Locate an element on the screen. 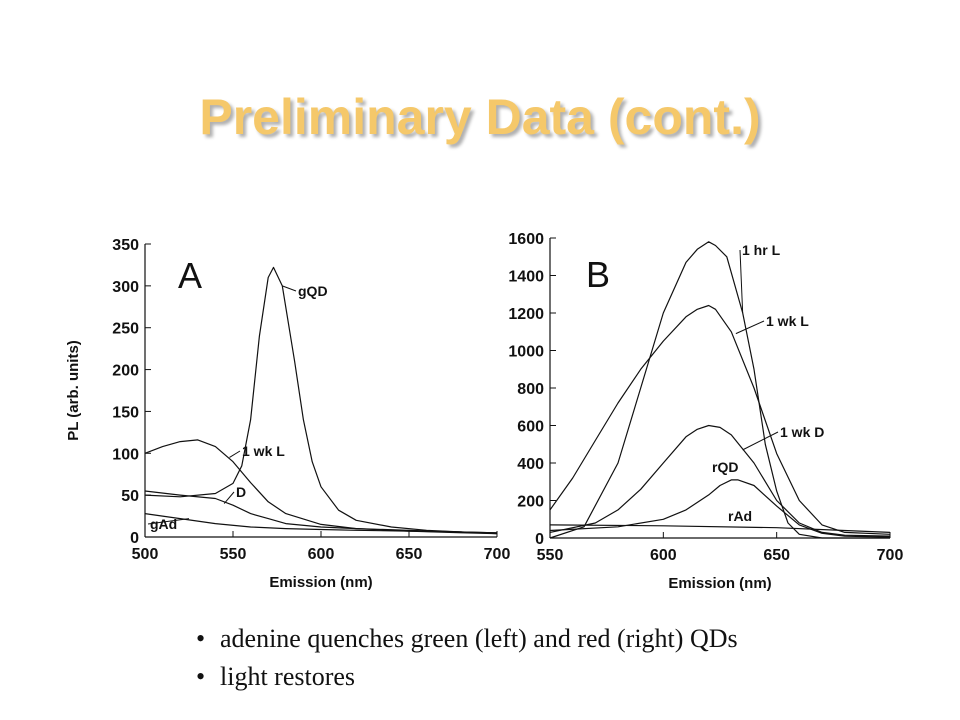 This screenshot has height=720, width=960. panel-label: B is located at coordinates (598, 274).